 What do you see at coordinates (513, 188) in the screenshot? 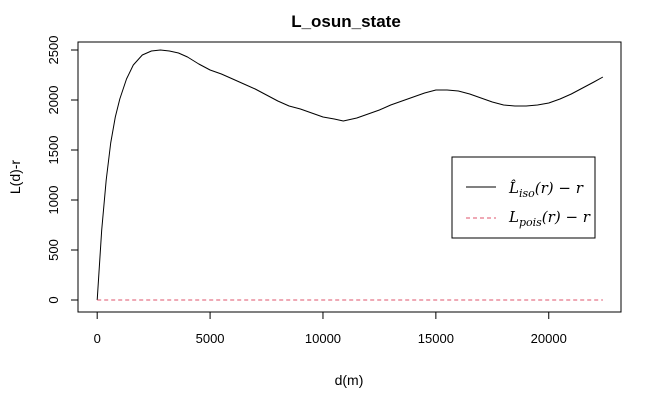
I see `legend-iso-main: L̂` at bounding box center [513, 188].